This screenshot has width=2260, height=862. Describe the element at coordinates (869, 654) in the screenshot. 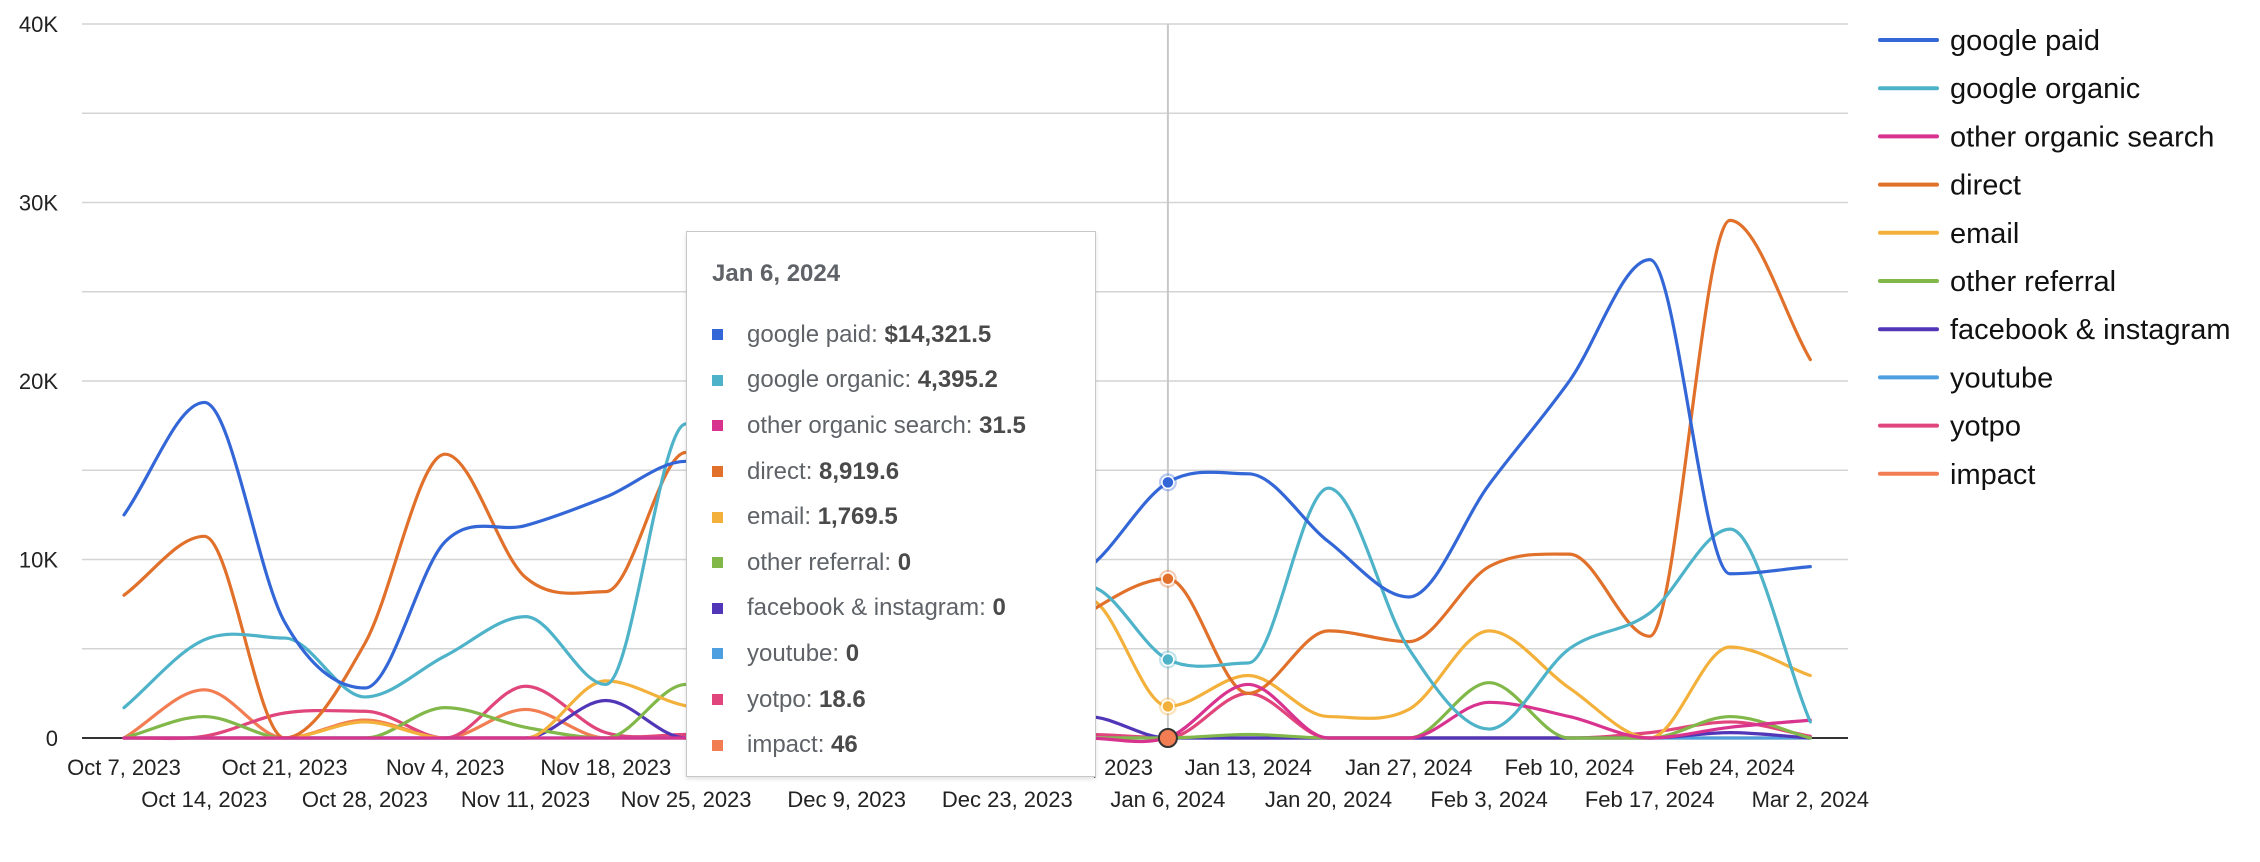

I see `tooltip-row: youtube: 0` at that location.